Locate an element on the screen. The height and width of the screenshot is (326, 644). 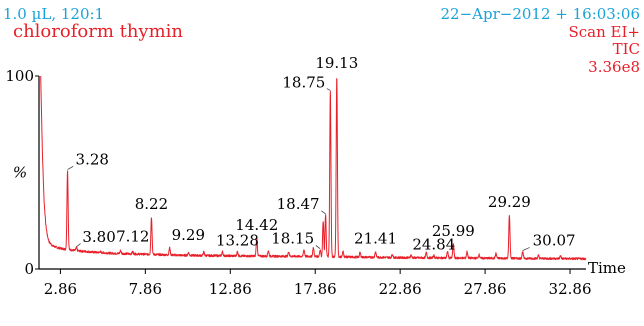
injection-info: 1.0 µL, 120:1 is located at coordinates (54, 14).